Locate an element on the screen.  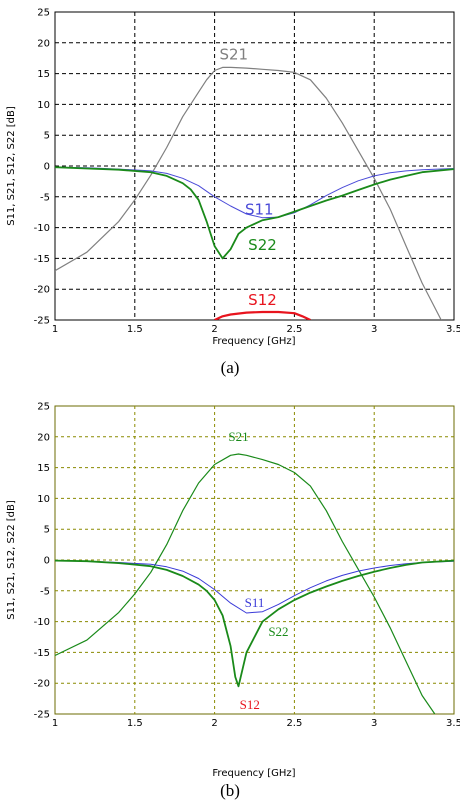
y-tick-label-a: -25 is located at coordinates (42, 321).